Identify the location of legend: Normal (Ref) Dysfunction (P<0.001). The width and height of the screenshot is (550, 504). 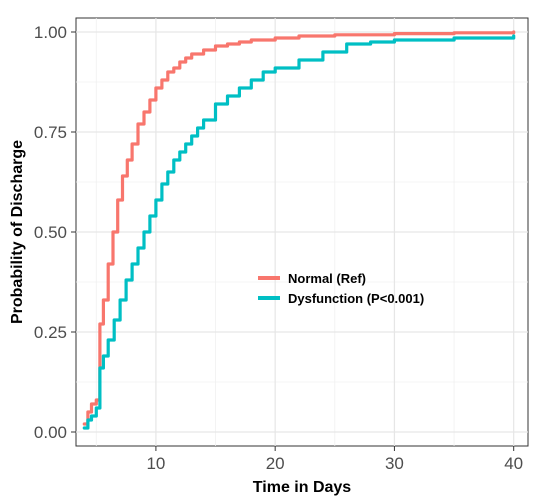
(341, 288).